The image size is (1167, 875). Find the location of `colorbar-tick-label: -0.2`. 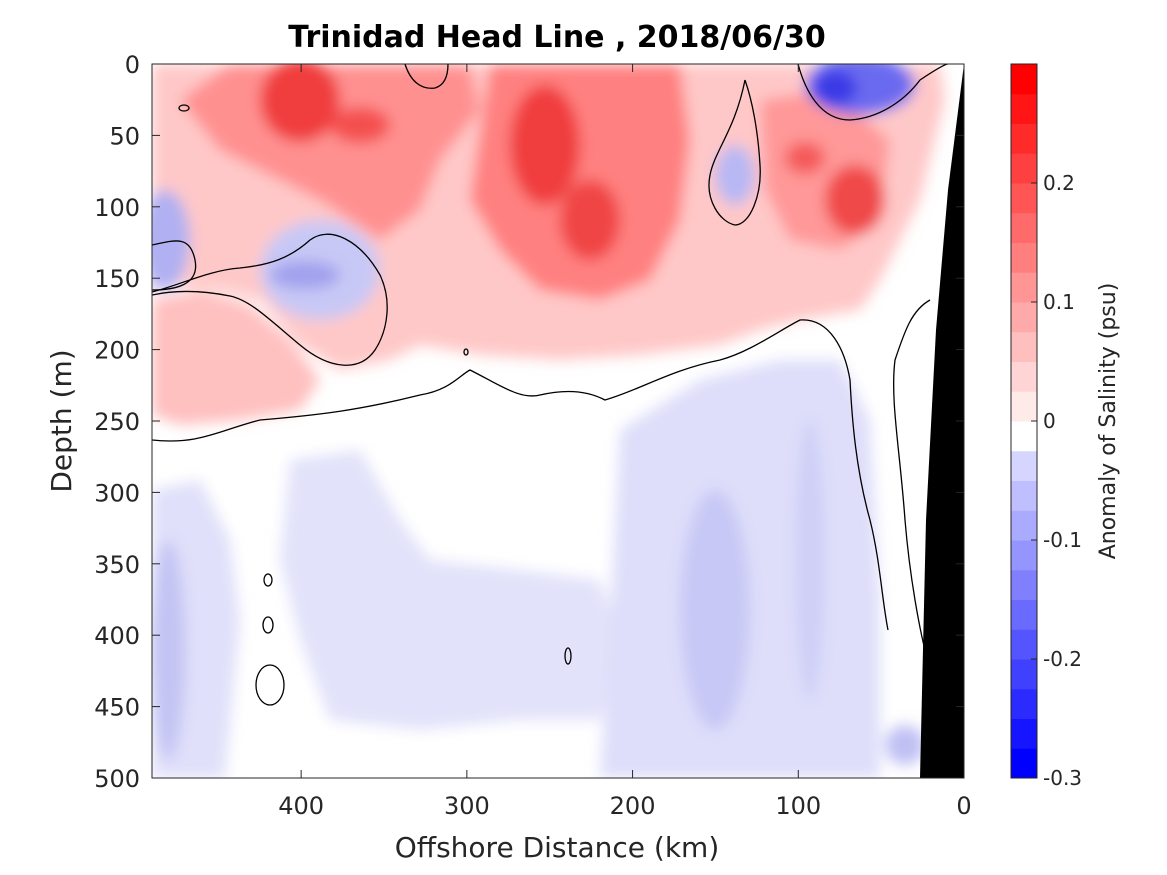

colorbar-tick-label: -0.2 is located at coordinates (1062, 659).